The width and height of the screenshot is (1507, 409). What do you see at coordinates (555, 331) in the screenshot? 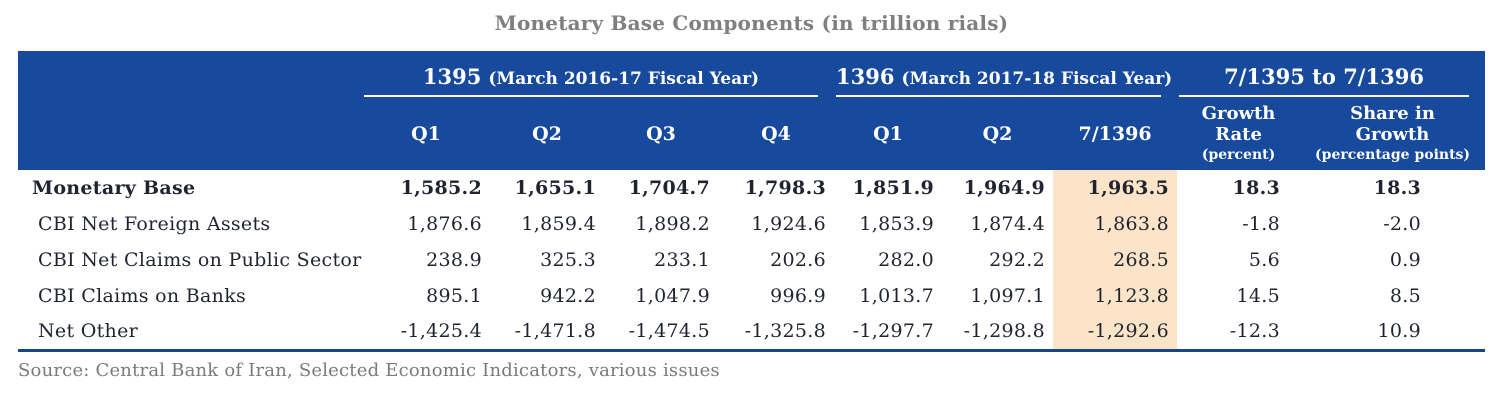
I see `table-cell: -1,471.8` at bounding box center [555, 331].